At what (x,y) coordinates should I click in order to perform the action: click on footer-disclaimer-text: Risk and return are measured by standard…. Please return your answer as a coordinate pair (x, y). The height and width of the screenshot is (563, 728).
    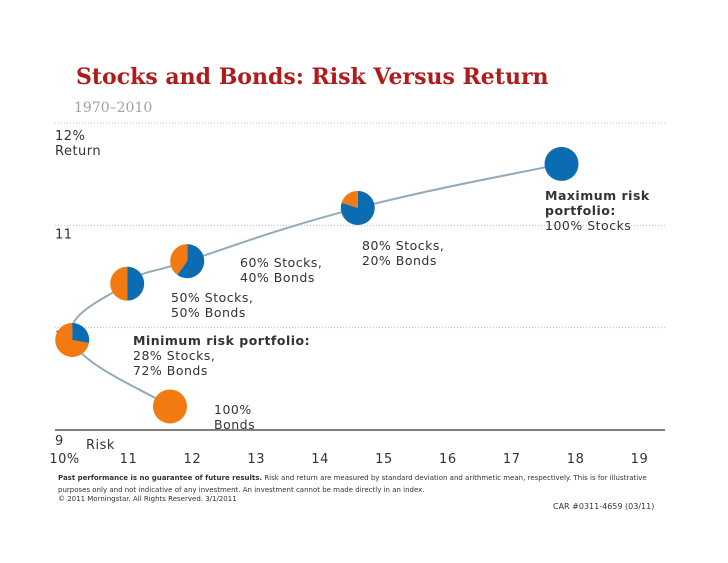
    Looking at the image, I should click on (352, 484).